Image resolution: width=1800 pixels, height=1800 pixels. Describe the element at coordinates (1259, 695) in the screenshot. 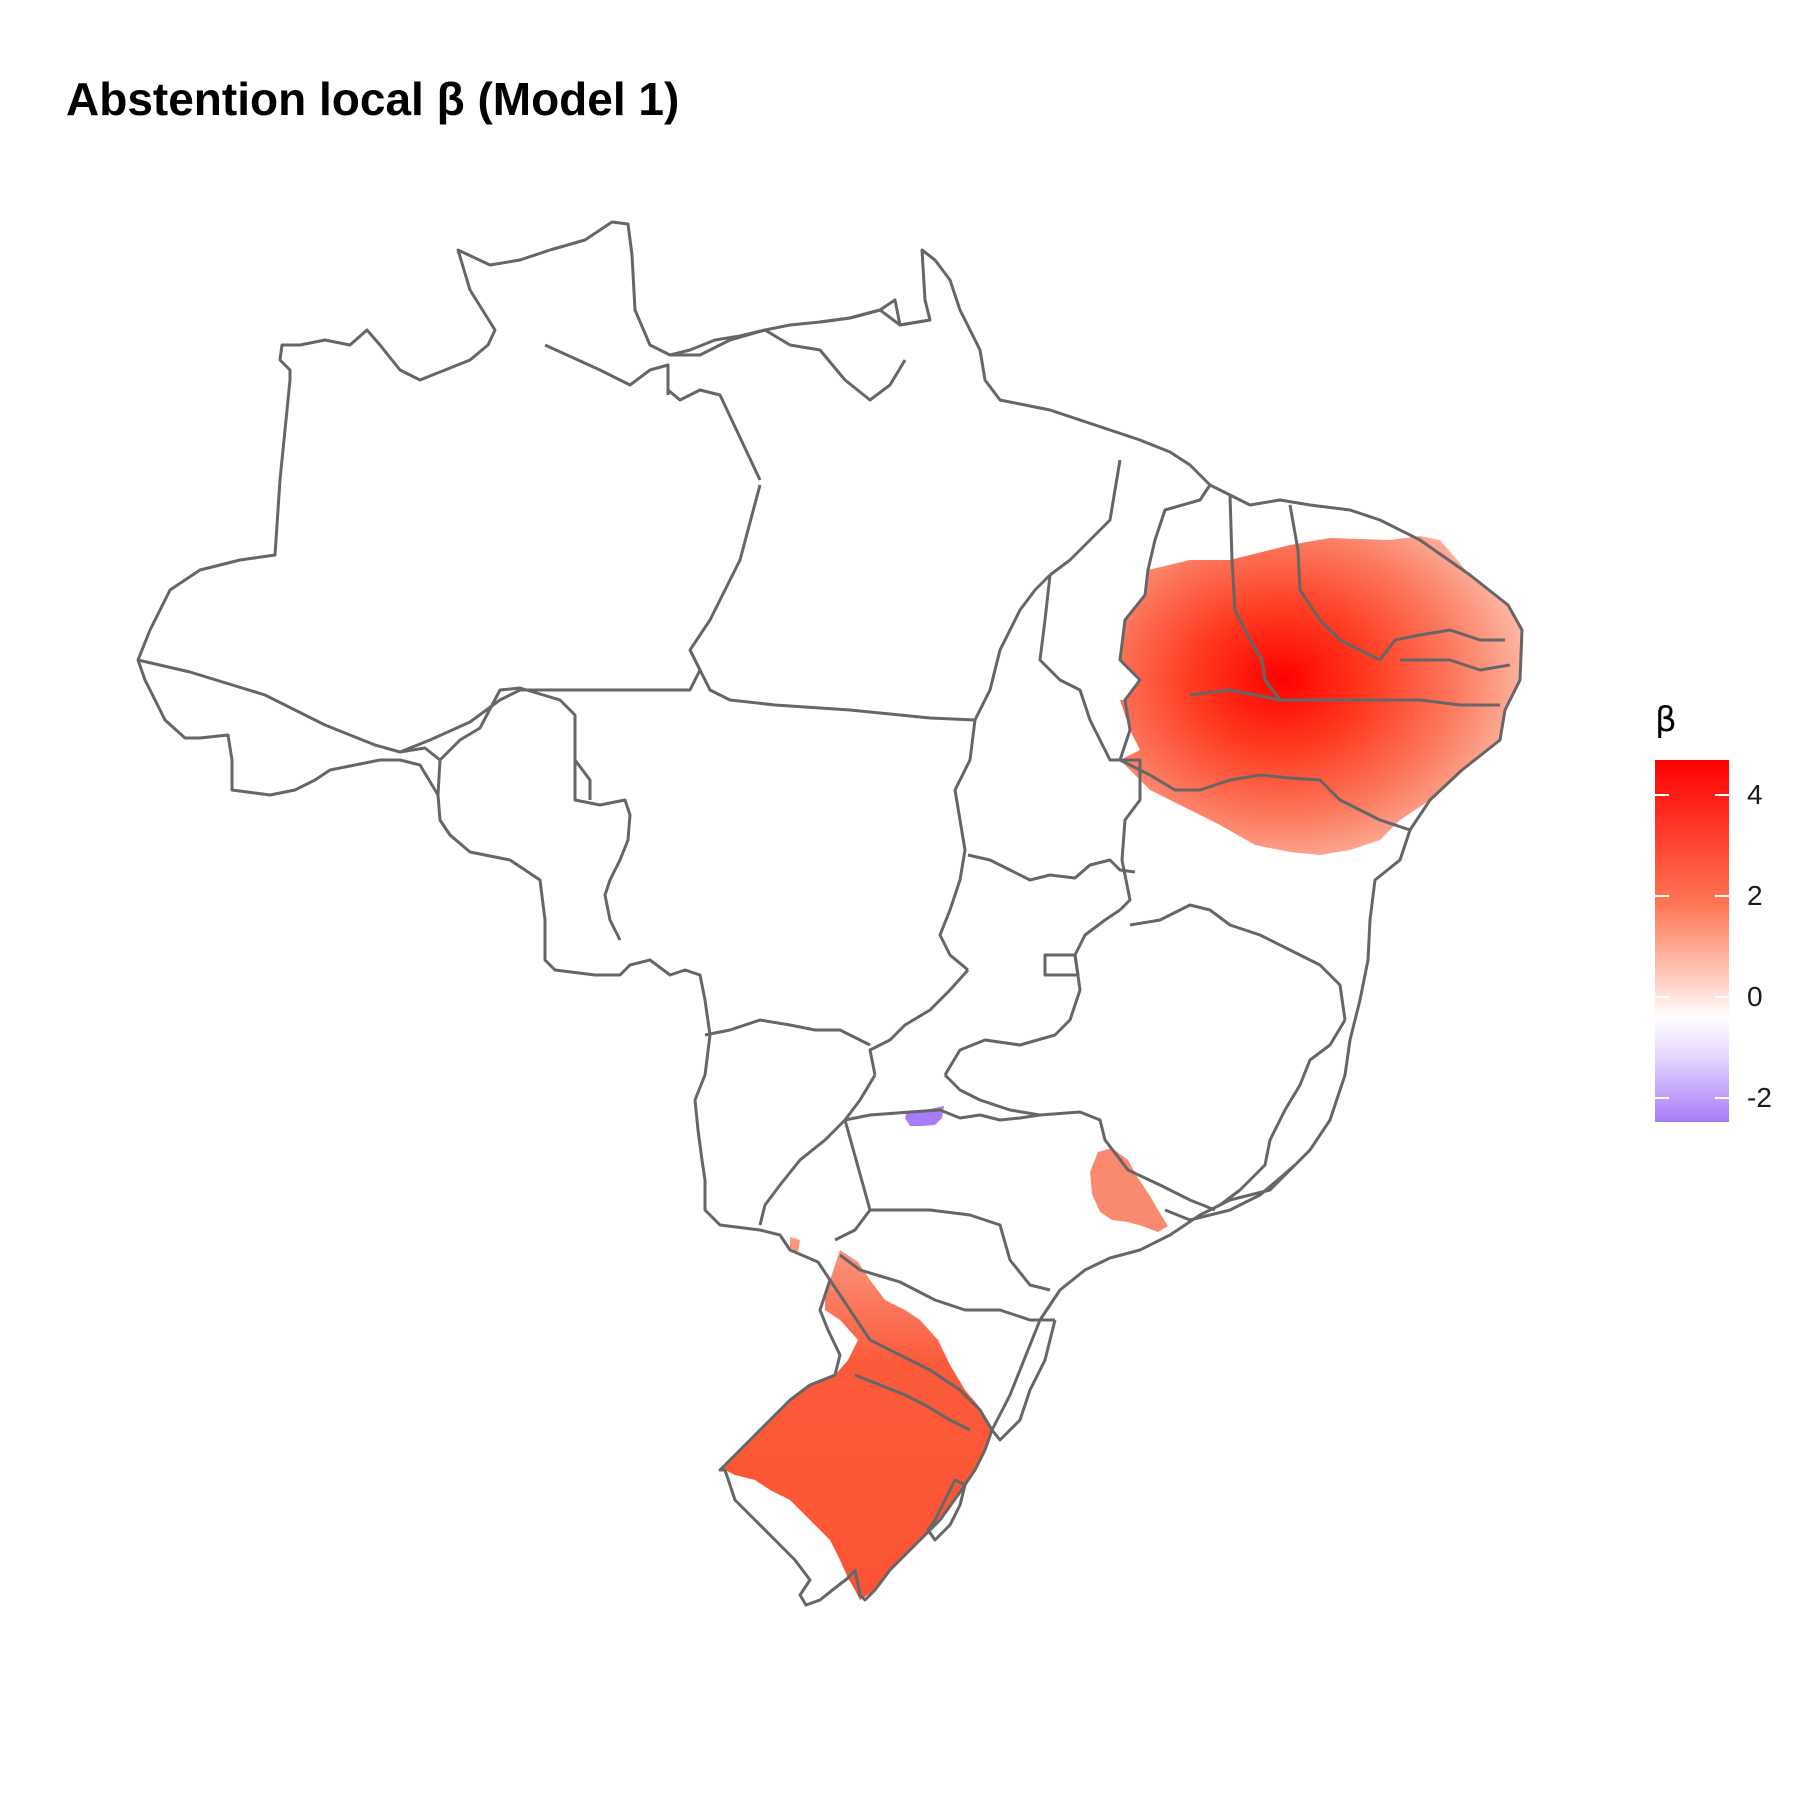

I see `border-pe-west` at that location.